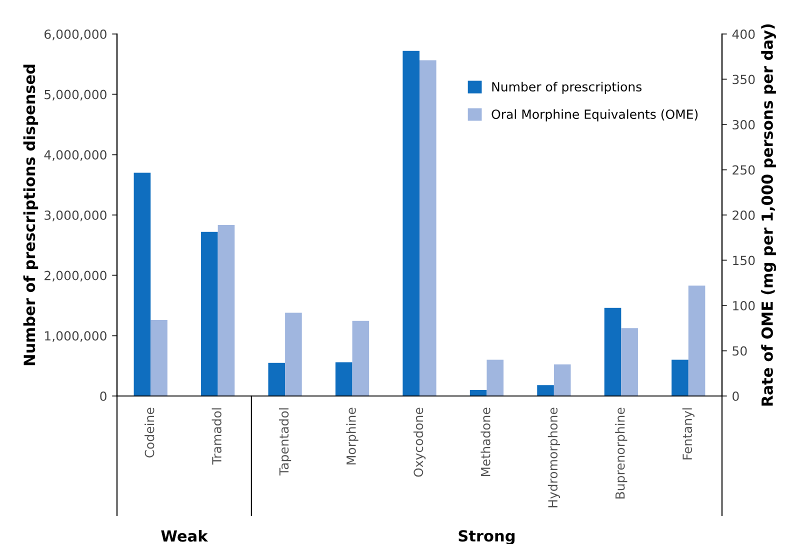 The image size is (806, 544). I want to click on legend-label: Number of prescriptions, so click(567, 88).